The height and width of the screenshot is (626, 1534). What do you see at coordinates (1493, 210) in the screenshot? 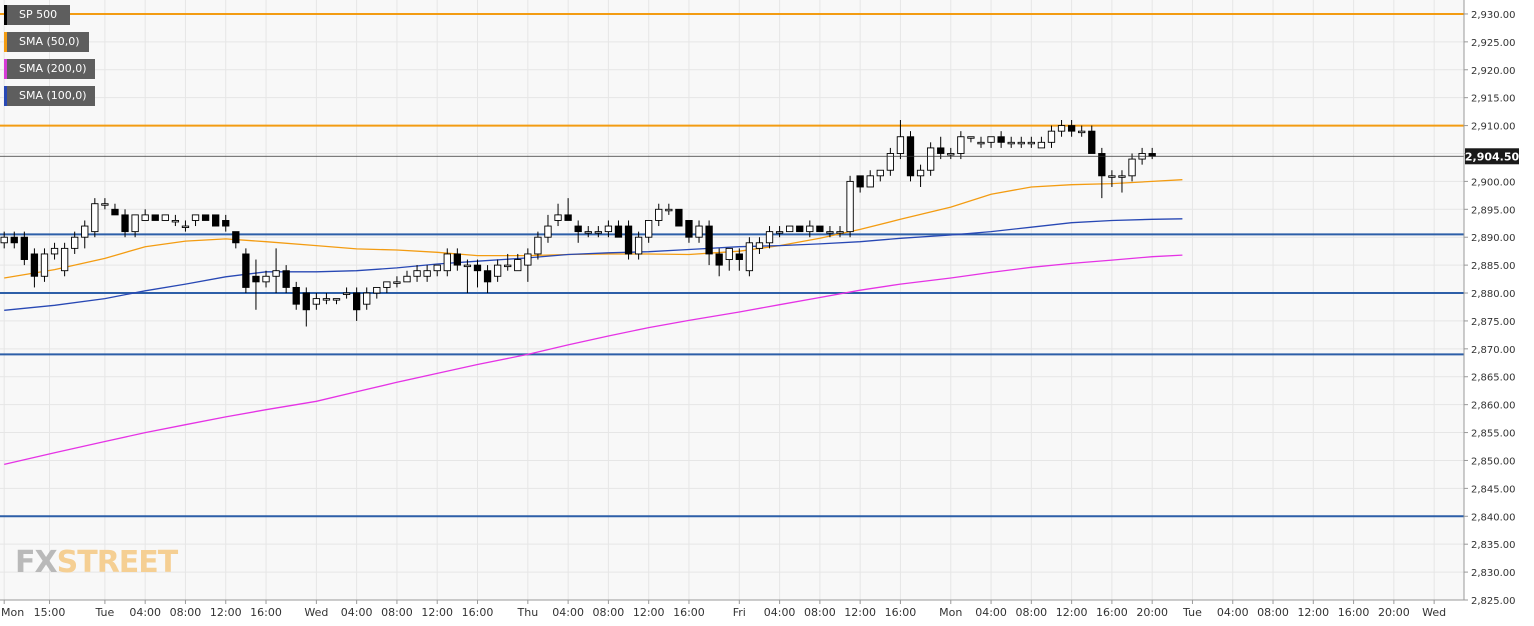
I see `y-tick-label: 2,895.00` at bounding box center [1493, 210].